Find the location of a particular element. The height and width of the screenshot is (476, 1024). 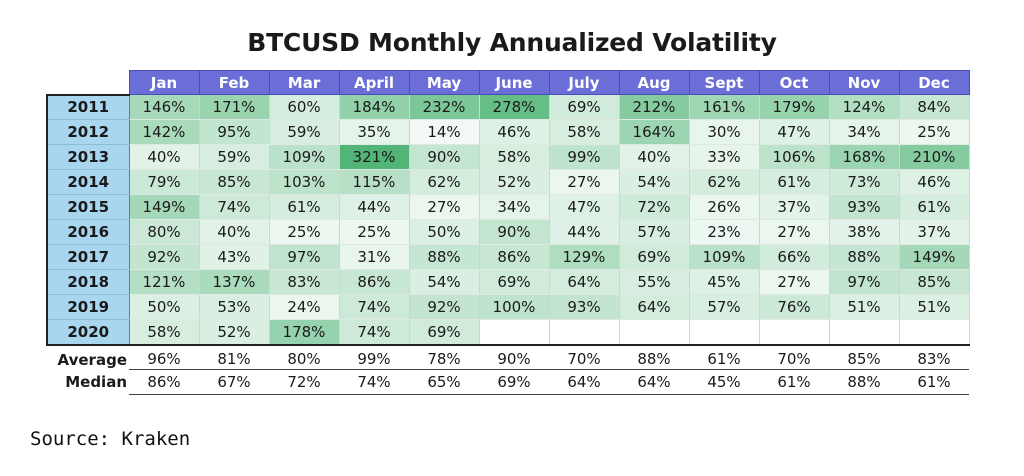

volatility-cell: 278% is located at coordinates (514, 107).